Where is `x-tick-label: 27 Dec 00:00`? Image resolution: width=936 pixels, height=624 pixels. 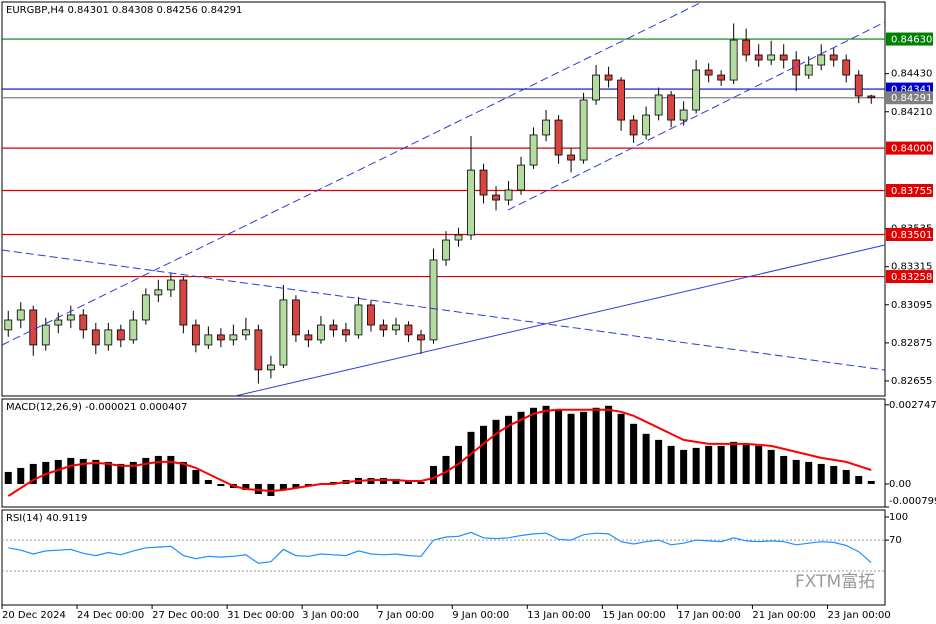
x-tick-label: 27 Dec 00:00 is located at coordinates (185, 615).